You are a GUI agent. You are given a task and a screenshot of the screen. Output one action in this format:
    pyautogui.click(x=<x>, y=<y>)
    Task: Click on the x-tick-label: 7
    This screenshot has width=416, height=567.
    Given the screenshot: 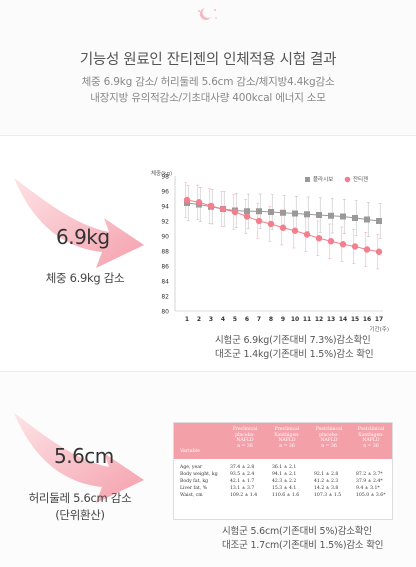 What is the action you would take?
    pyautogui.click(x=259, y=319)
    